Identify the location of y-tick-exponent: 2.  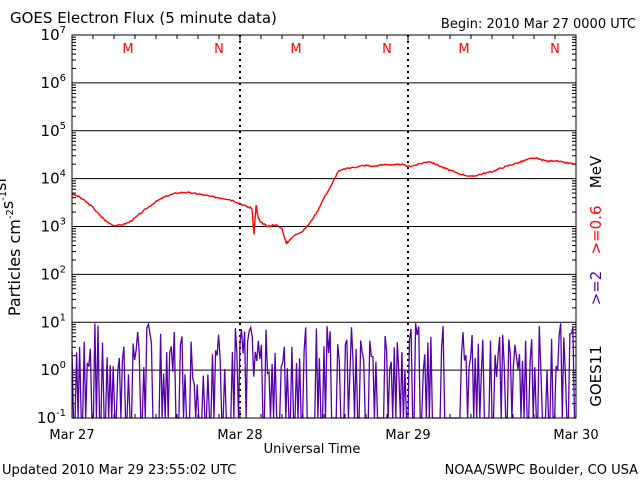
(63, 269).